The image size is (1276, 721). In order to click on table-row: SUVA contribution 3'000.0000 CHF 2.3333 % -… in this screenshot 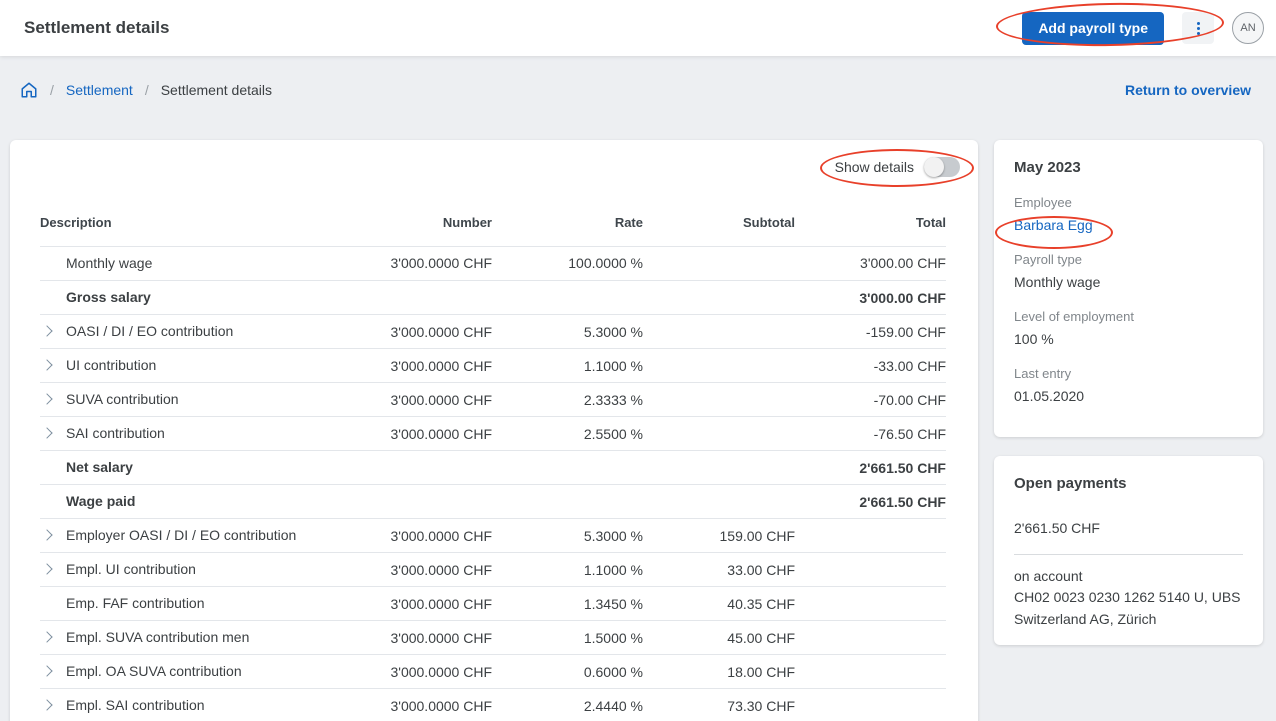, I will do `click(493, 399)`.